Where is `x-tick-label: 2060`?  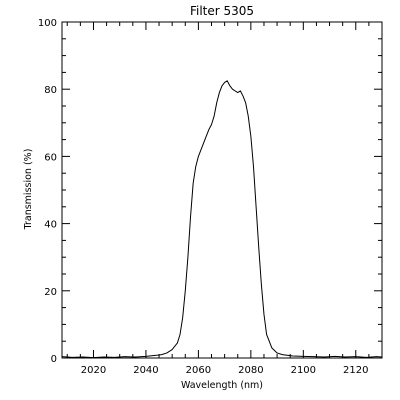
x-tick-label: 2060 is located at coordinates (198, 370).